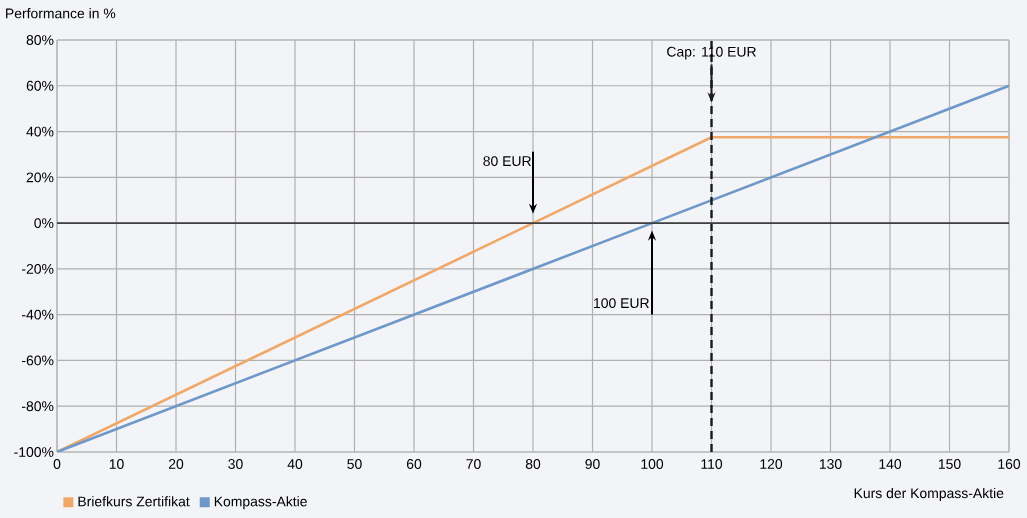  What do you see at coordinates (929, 494) in the screenshot?
I see `x-axis-title: Kurs der Kompass-Aktie` at bounding box center [929, 494].